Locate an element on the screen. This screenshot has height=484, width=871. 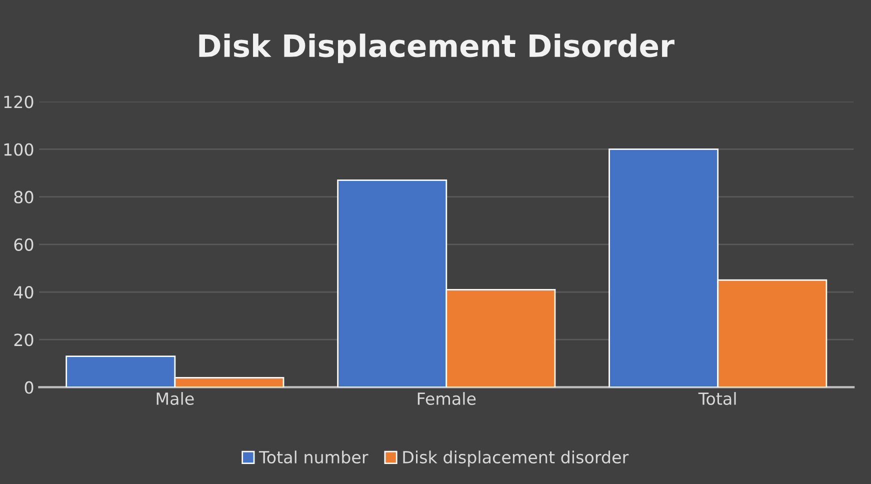
y-tick-label: 0 is located at coordinates (29, 387).